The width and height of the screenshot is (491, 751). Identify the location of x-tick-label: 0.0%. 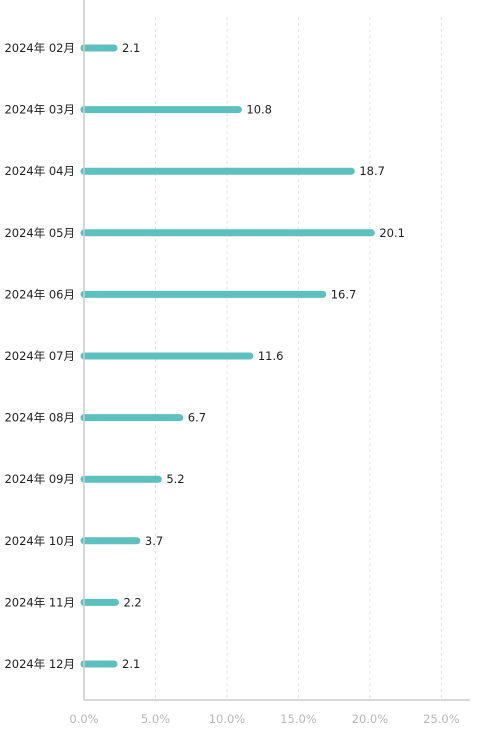
(83, 719).